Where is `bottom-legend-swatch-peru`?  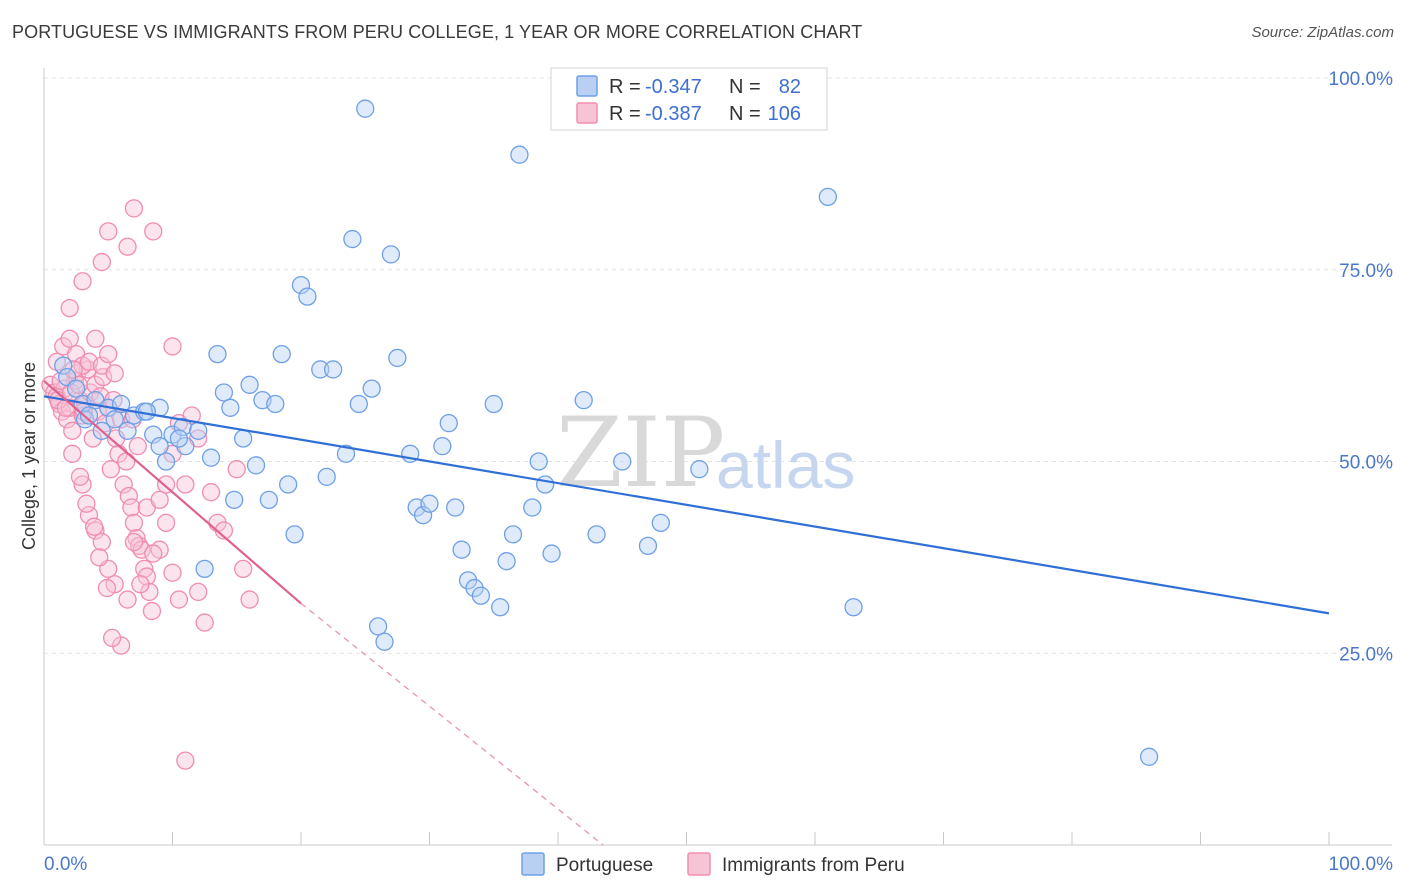 bottom-legend-swatch-peru is located at coordinates (699, 864).